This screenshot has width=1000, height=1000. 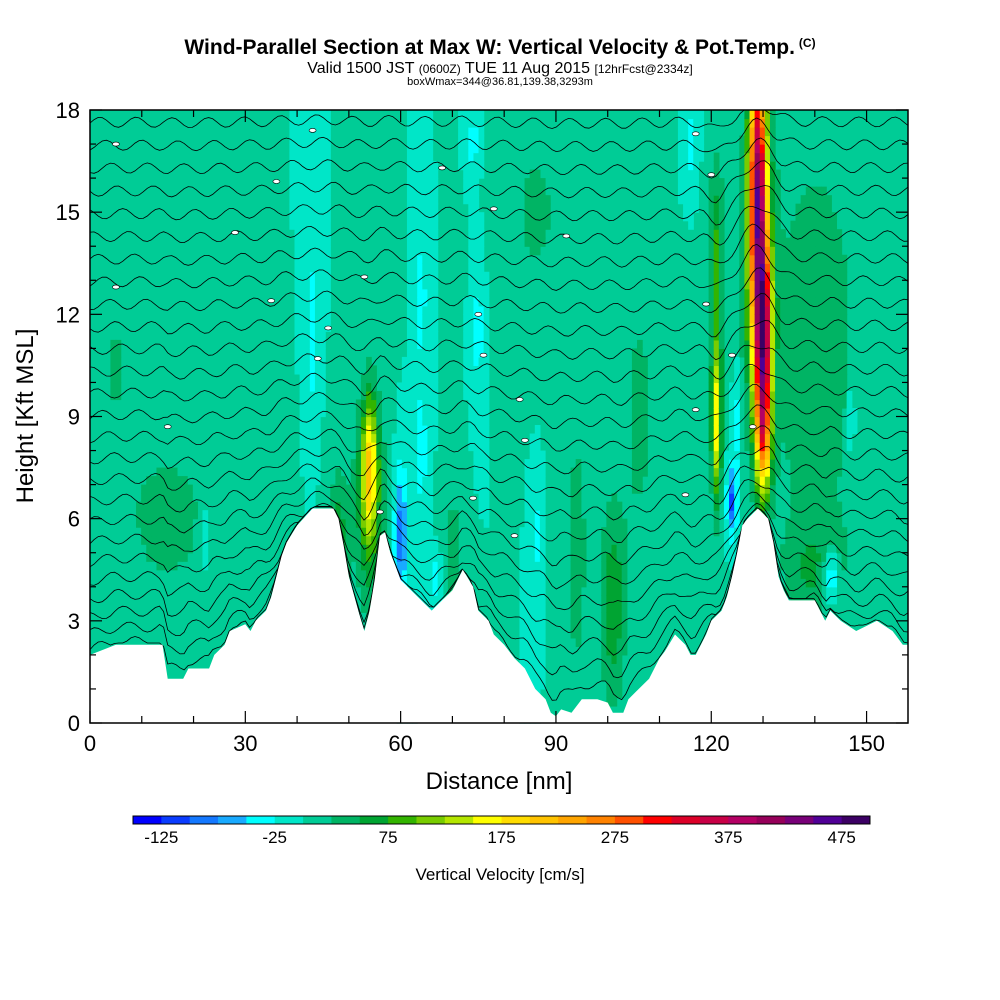 What do you see at coordinates (499, 119) in the screenshot?
I see `theta-contour` at bounding box center [499, 119].